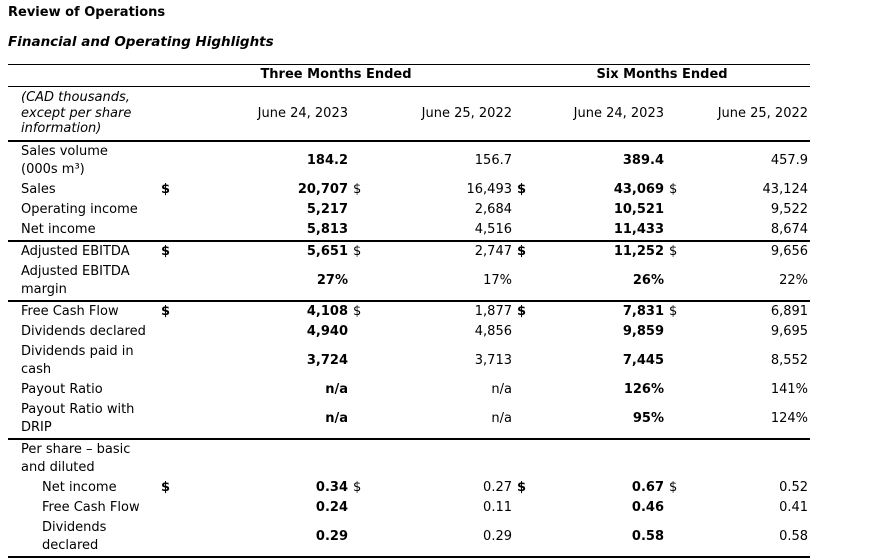 The width and height of the screenshot is (892, 558). Describe the element at coordinates (409, 190) in the screenshot. I see `table-row: Sales $20,707 $16,493 $43,069 $43,124` at that location.